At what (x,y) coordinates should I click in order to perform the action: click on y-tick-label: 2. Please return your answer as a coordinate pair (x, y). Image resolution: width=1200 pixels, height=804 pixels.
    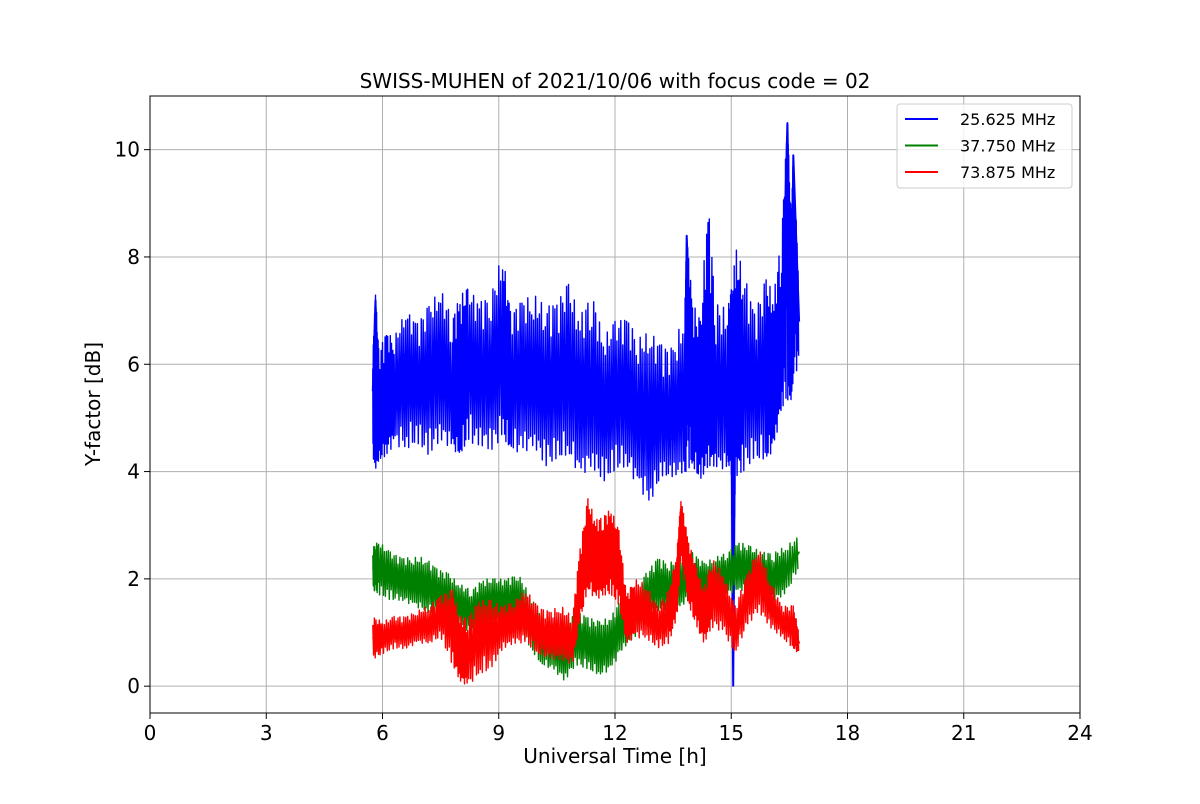
    Looking at the image, I should click on (133, 579).